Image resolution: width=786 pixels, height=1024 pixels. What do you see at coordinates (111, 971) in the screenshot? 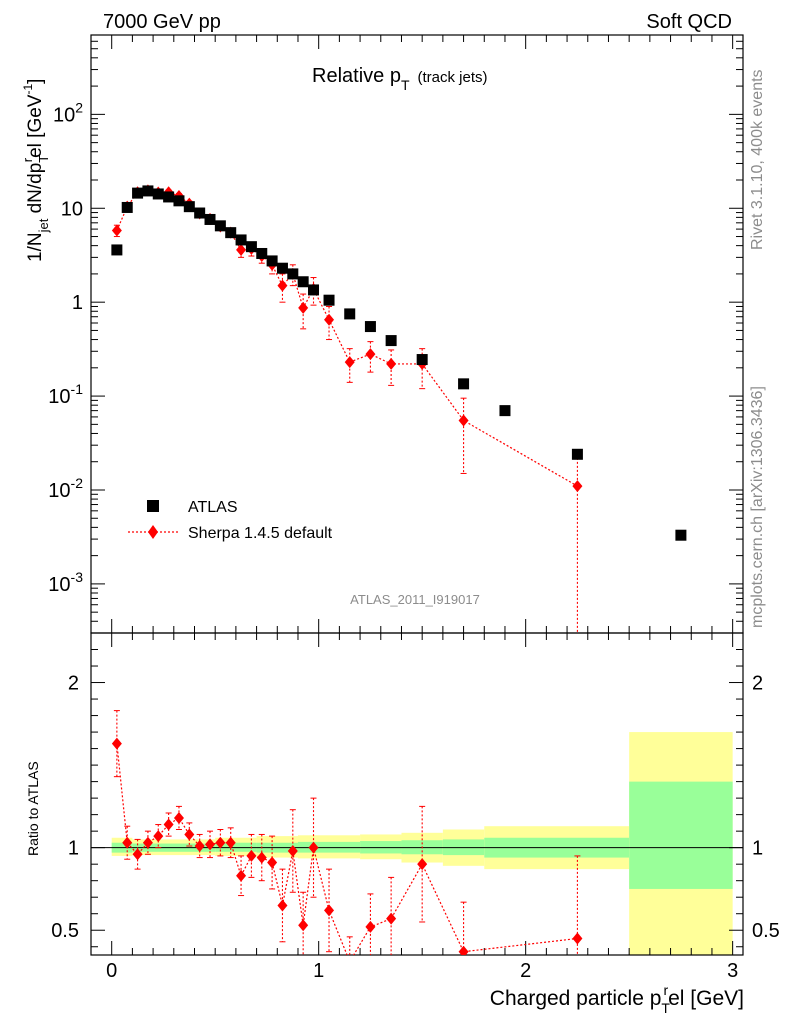
I see `x-tick-label-0: 0` at bounding box center [111, 971].